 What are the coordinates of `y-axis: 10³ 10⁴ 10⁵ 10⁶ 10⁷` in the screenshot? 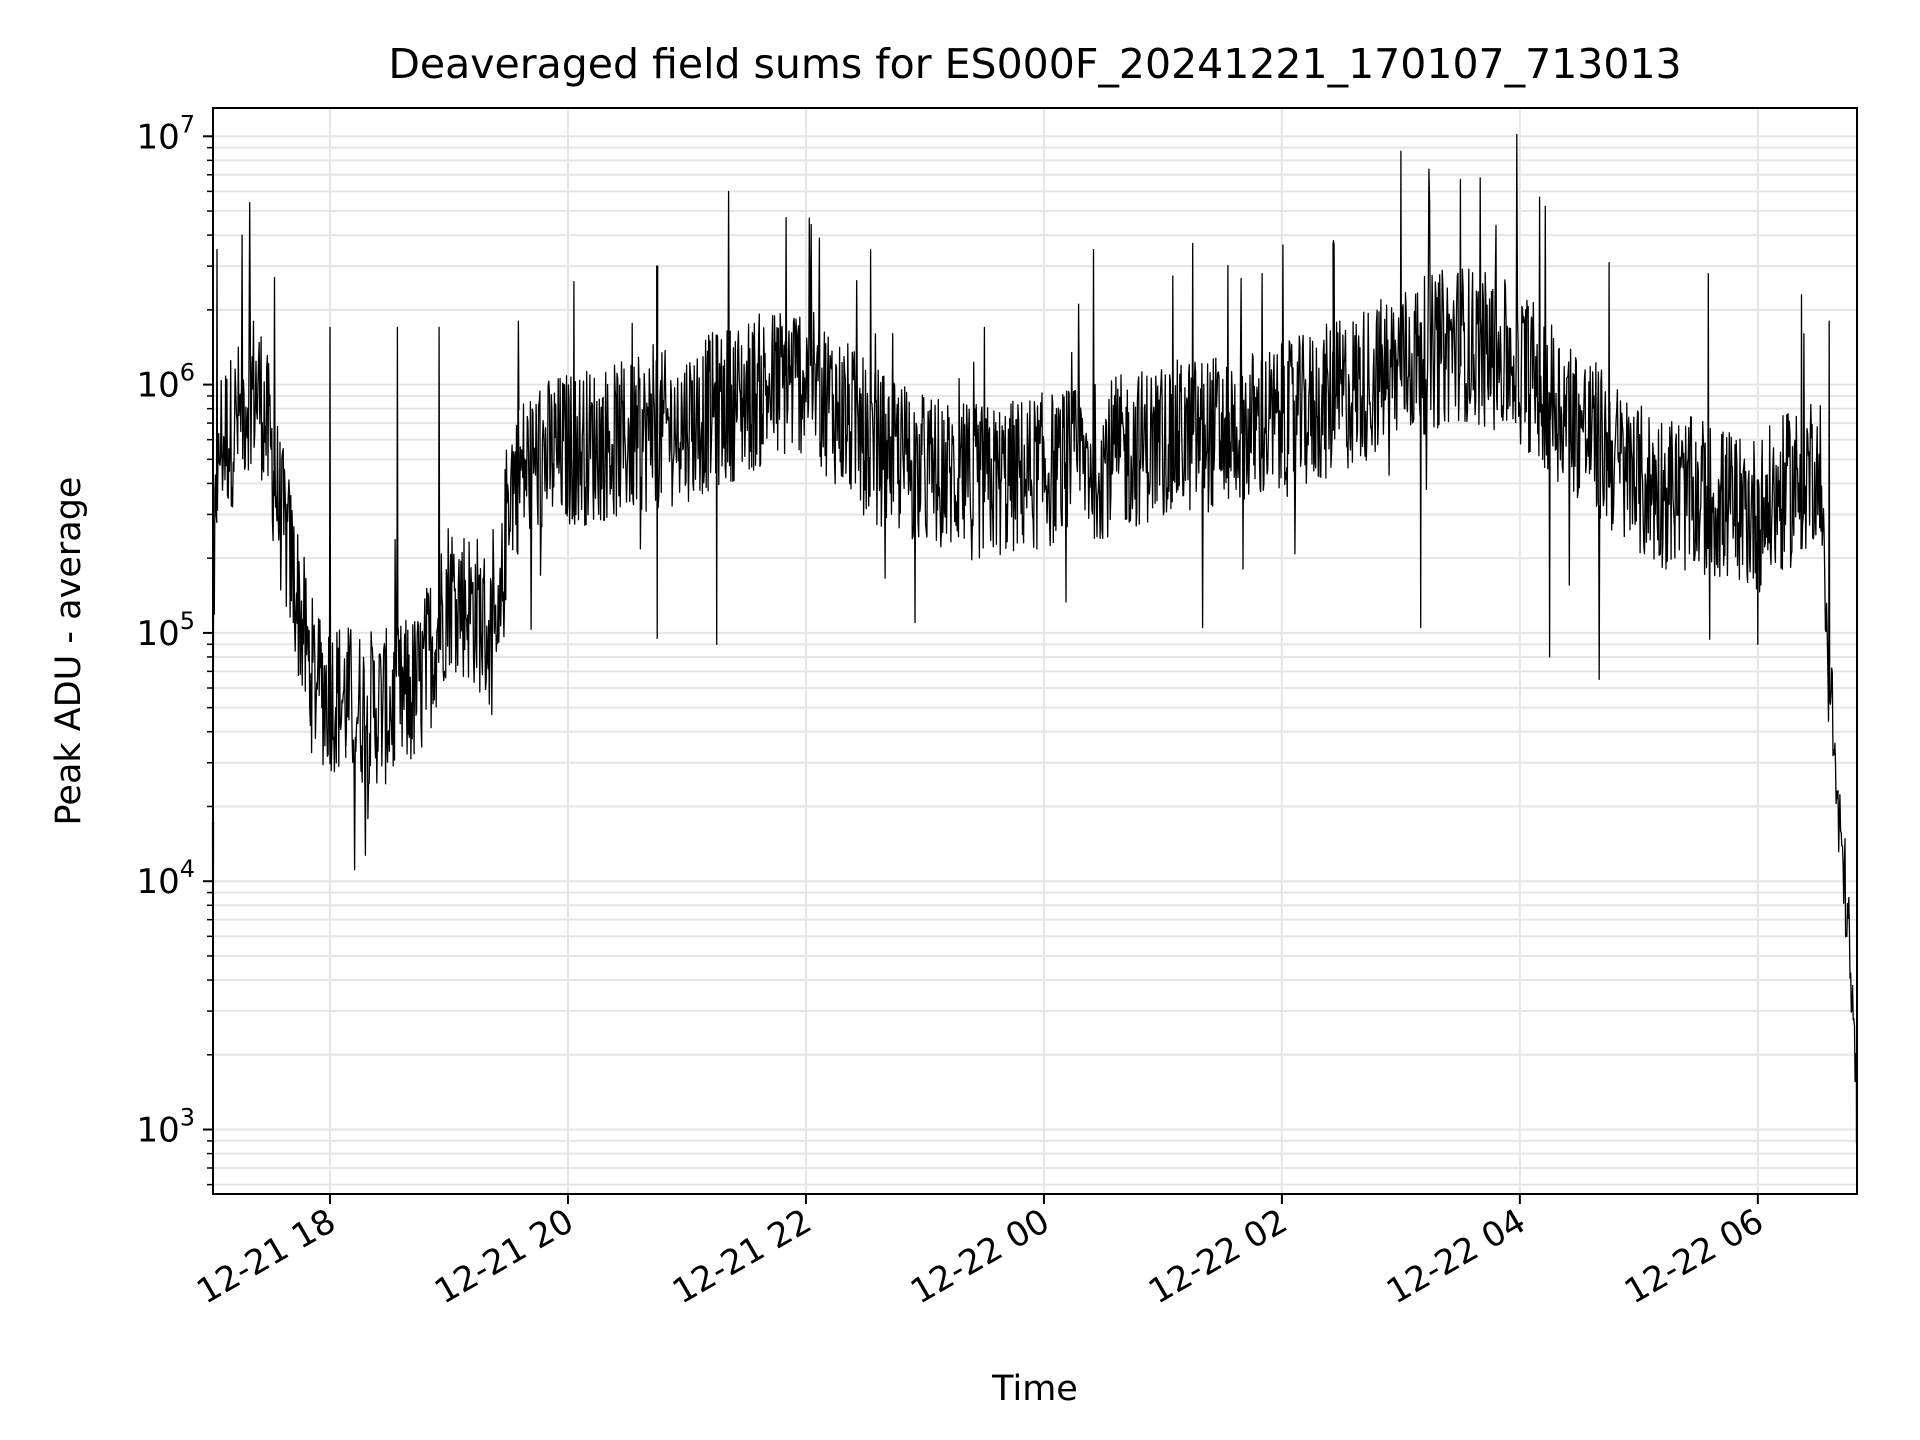 It's located at (174, 648).